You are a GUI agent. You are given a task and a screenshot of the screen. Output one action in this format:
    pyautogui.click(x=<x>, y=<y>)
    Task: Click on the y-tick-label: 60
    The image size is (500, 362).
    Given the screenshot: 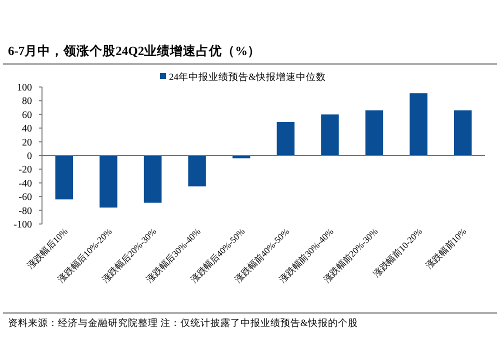 What is the action you would take?
    pyautogui.click(x=27, y=115)
    